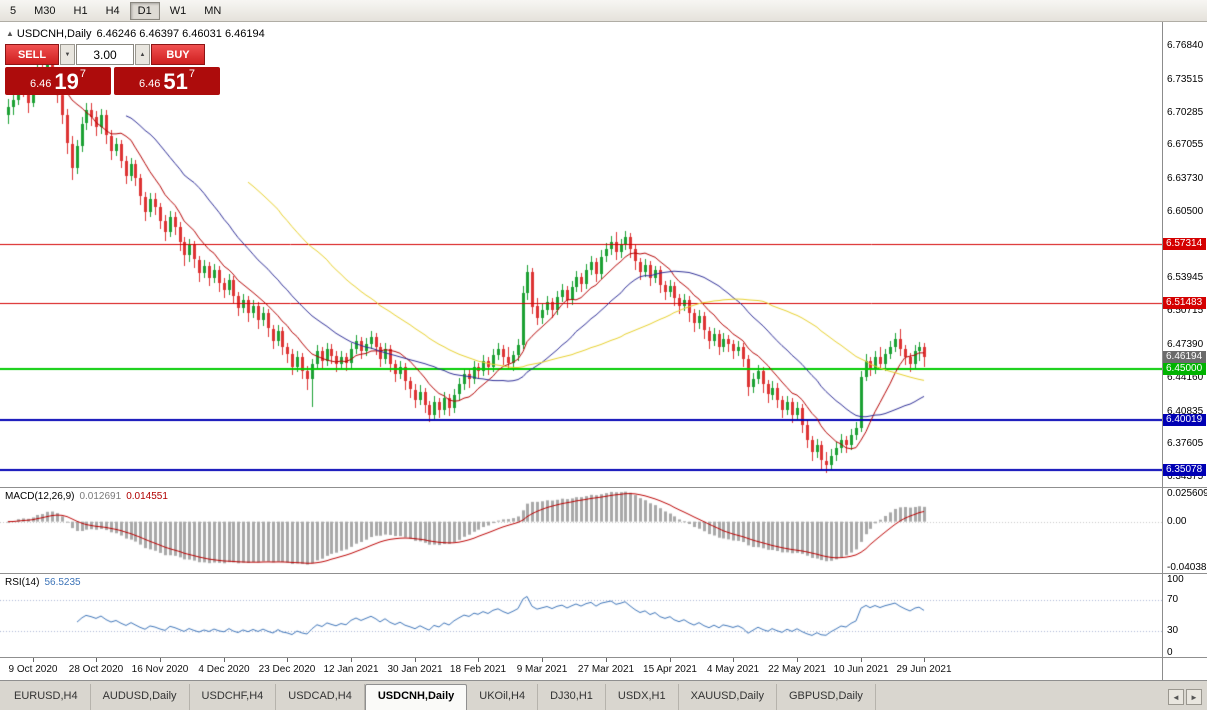 This screenshot has width=1207, height=710. I want to click on rsi-scale-axis: 100 70 30 0, so click(1184, 616).